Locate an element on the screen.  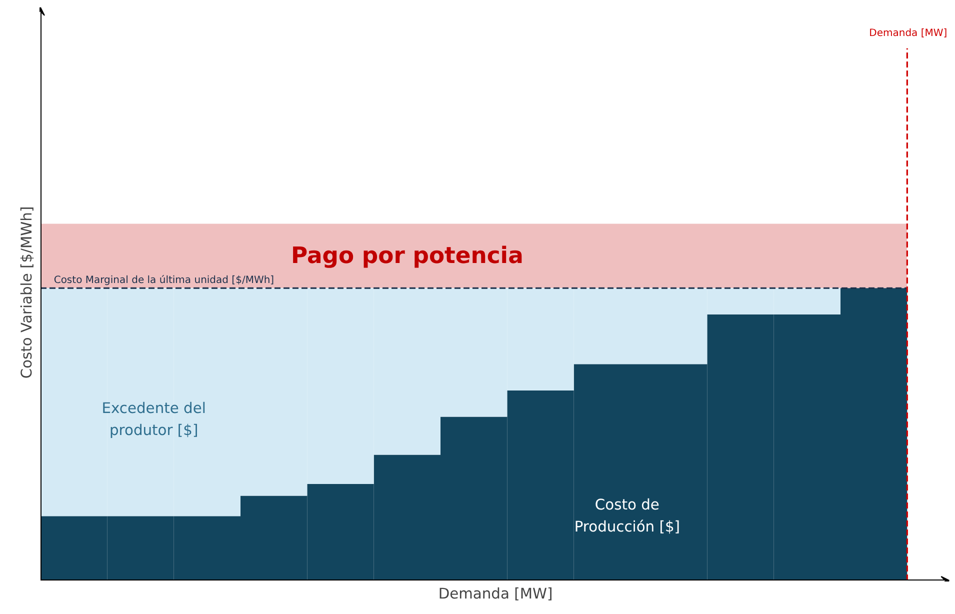
text: Demanda [MW] is located at coordinates (908, 34).